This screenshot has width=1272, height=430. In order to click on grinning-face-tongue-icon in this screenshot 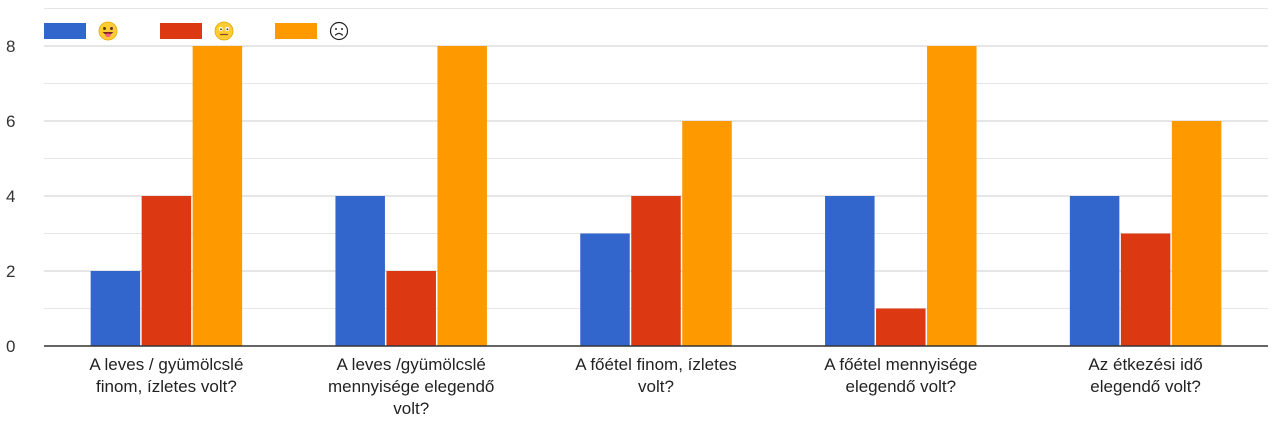, I will do `click(108, 31)`.